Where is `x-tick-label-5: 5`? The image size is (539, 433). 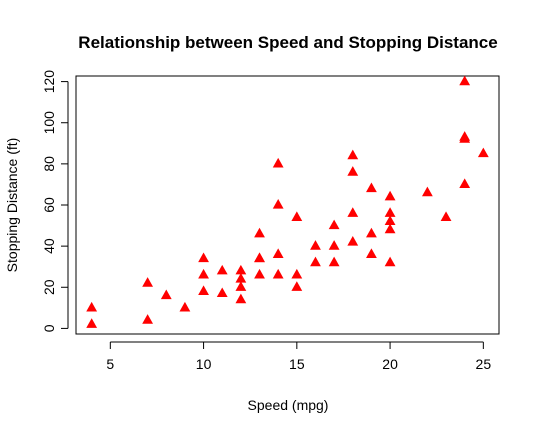
x-tick-label-5: 5 is located at coordinates (110, 364).